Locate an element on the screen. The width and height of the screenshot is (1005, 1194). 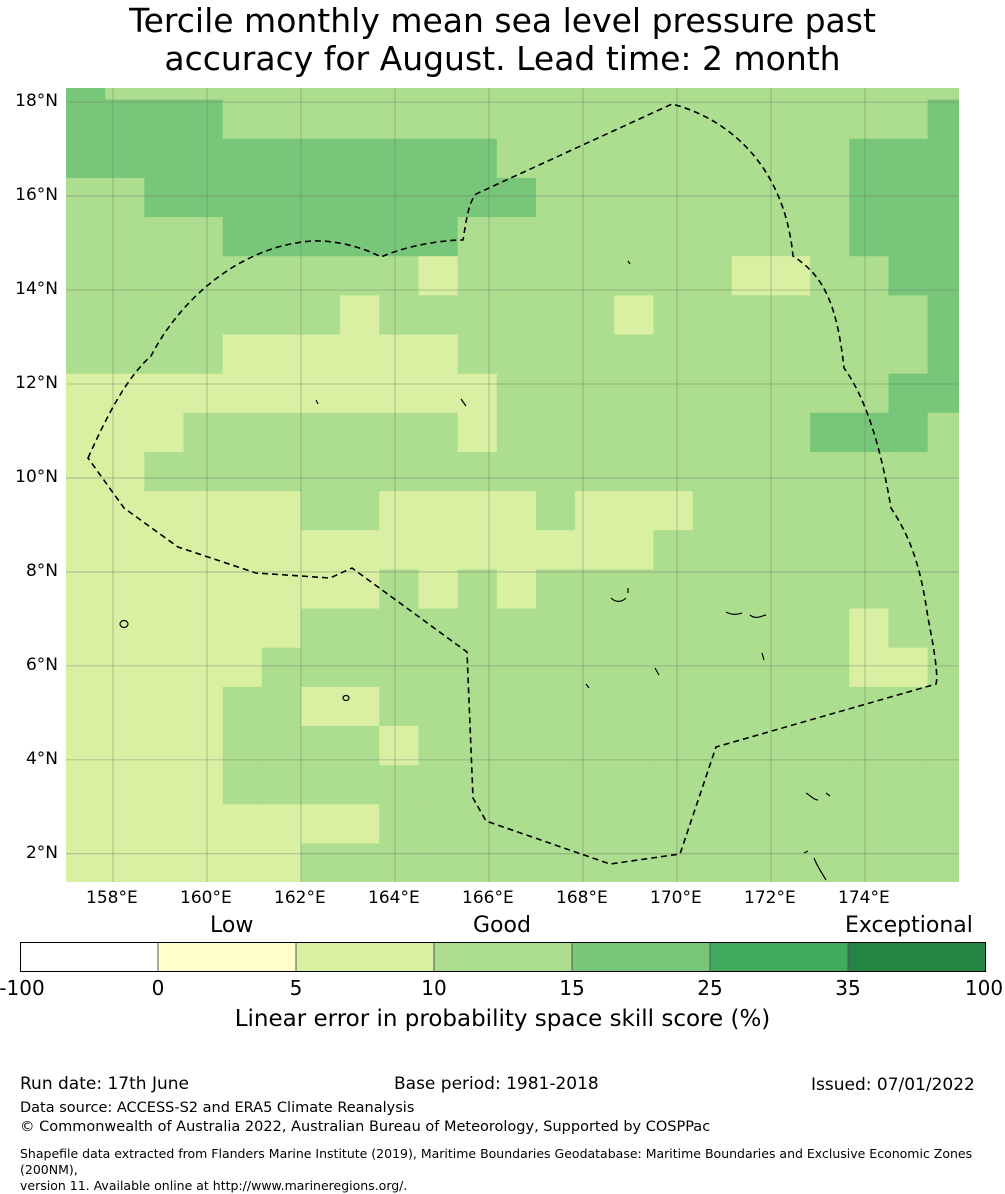
x-tick-label: 170°E is located at coordinates (676, 898).